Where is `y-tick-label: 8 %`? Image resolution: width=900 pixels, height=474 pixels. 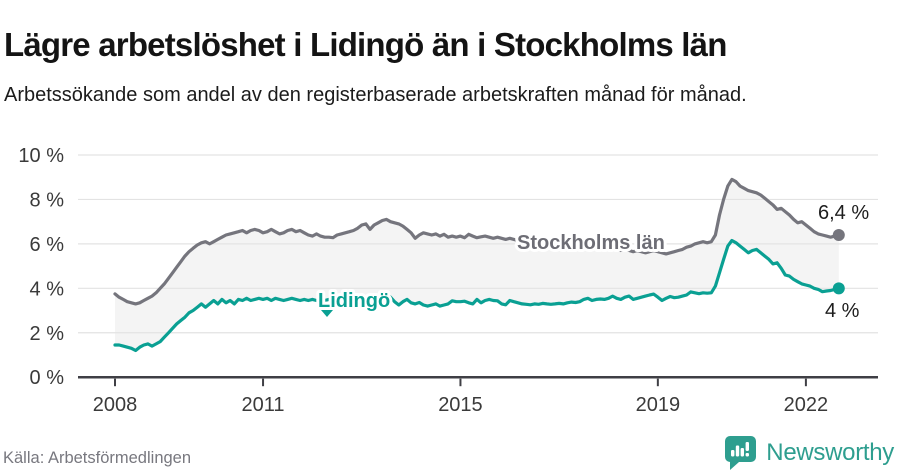 y-tick-label: 8 % is located at coordinates (47, 200).